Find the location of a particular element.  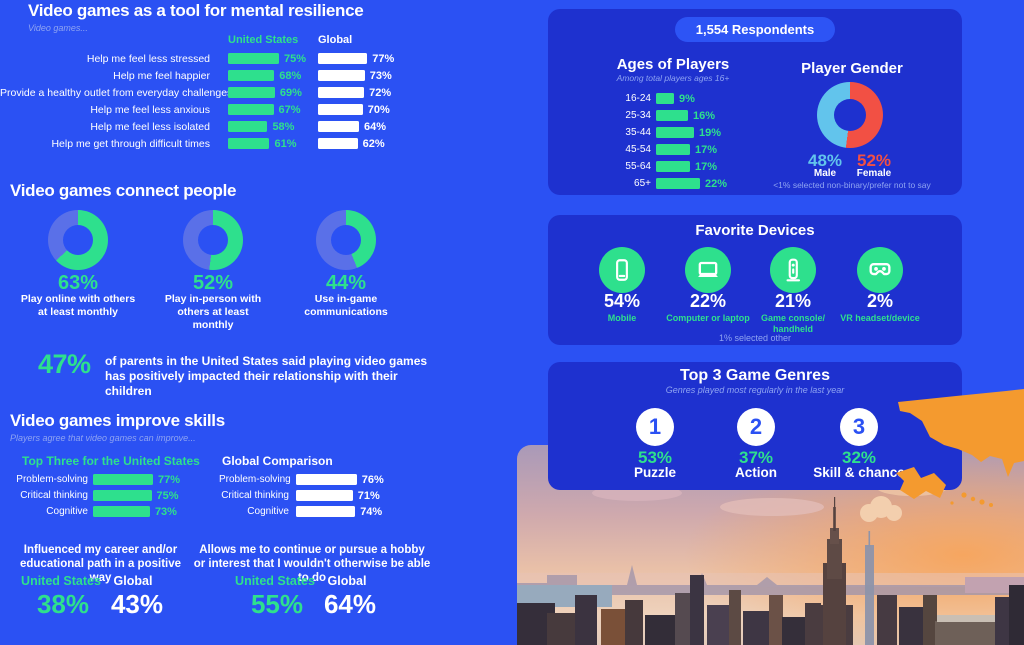

genre-label: Action is located at coordinates (756, 472).